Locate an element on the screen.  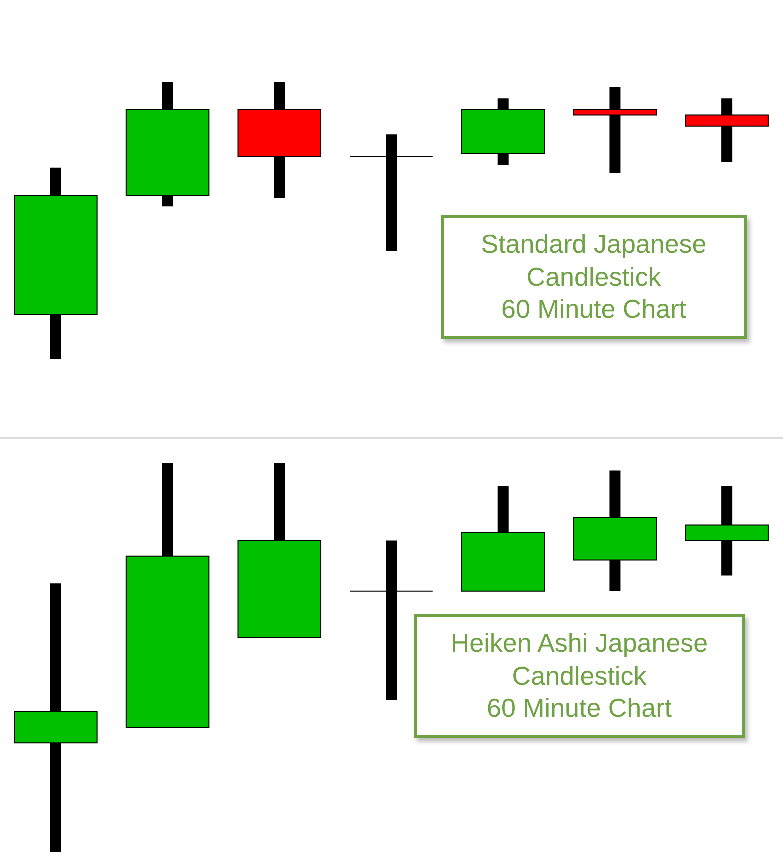
annotation: Heiken Ashi Japanese Candlestick is located at coordinates (580, 659).